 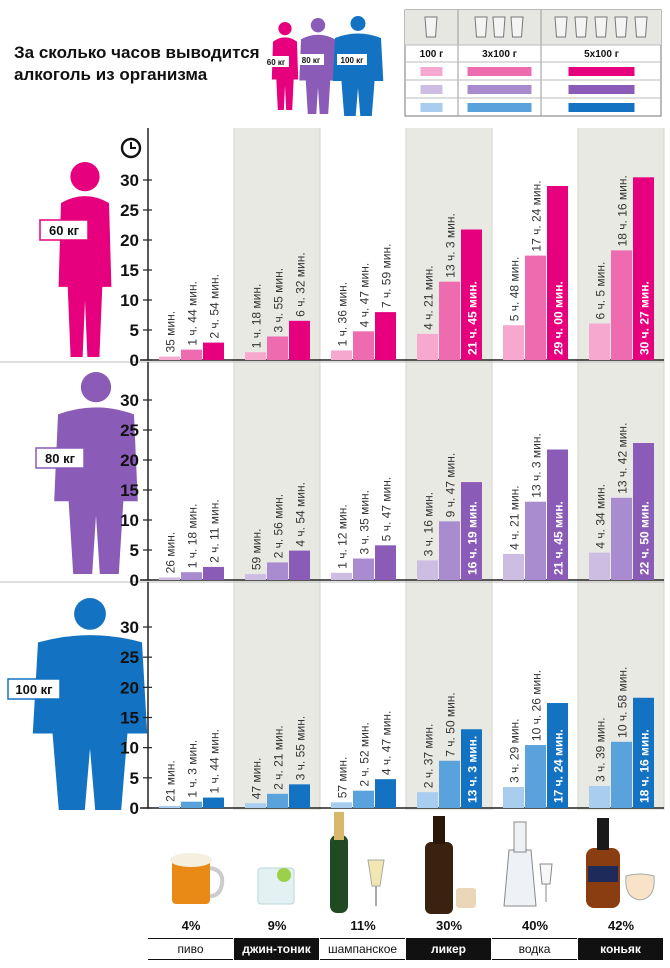 What do you see at coordinates (385, 336) in the screenshot?
I see `bar-60кг-2-2` at bounding box center [385, 336].